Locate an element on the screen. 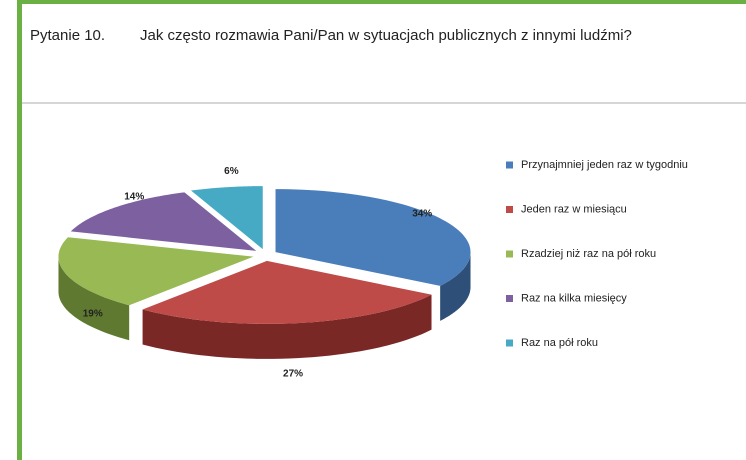 This screenshot has height=460, width=746. data-label: 34% is located at coordinates (422, 214).